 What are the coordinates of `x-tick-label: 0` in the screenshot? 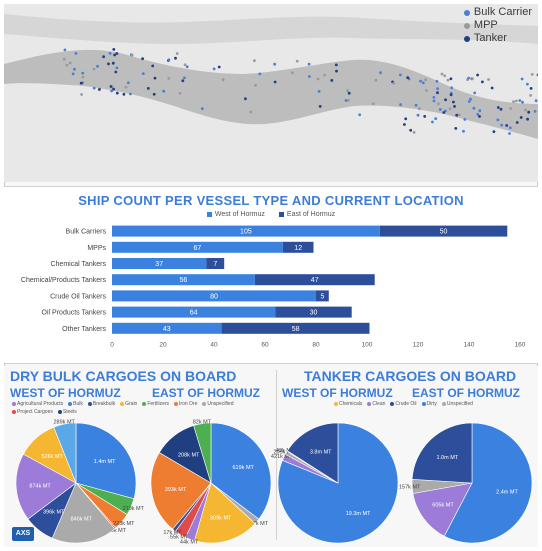 It's located at (112, 344).